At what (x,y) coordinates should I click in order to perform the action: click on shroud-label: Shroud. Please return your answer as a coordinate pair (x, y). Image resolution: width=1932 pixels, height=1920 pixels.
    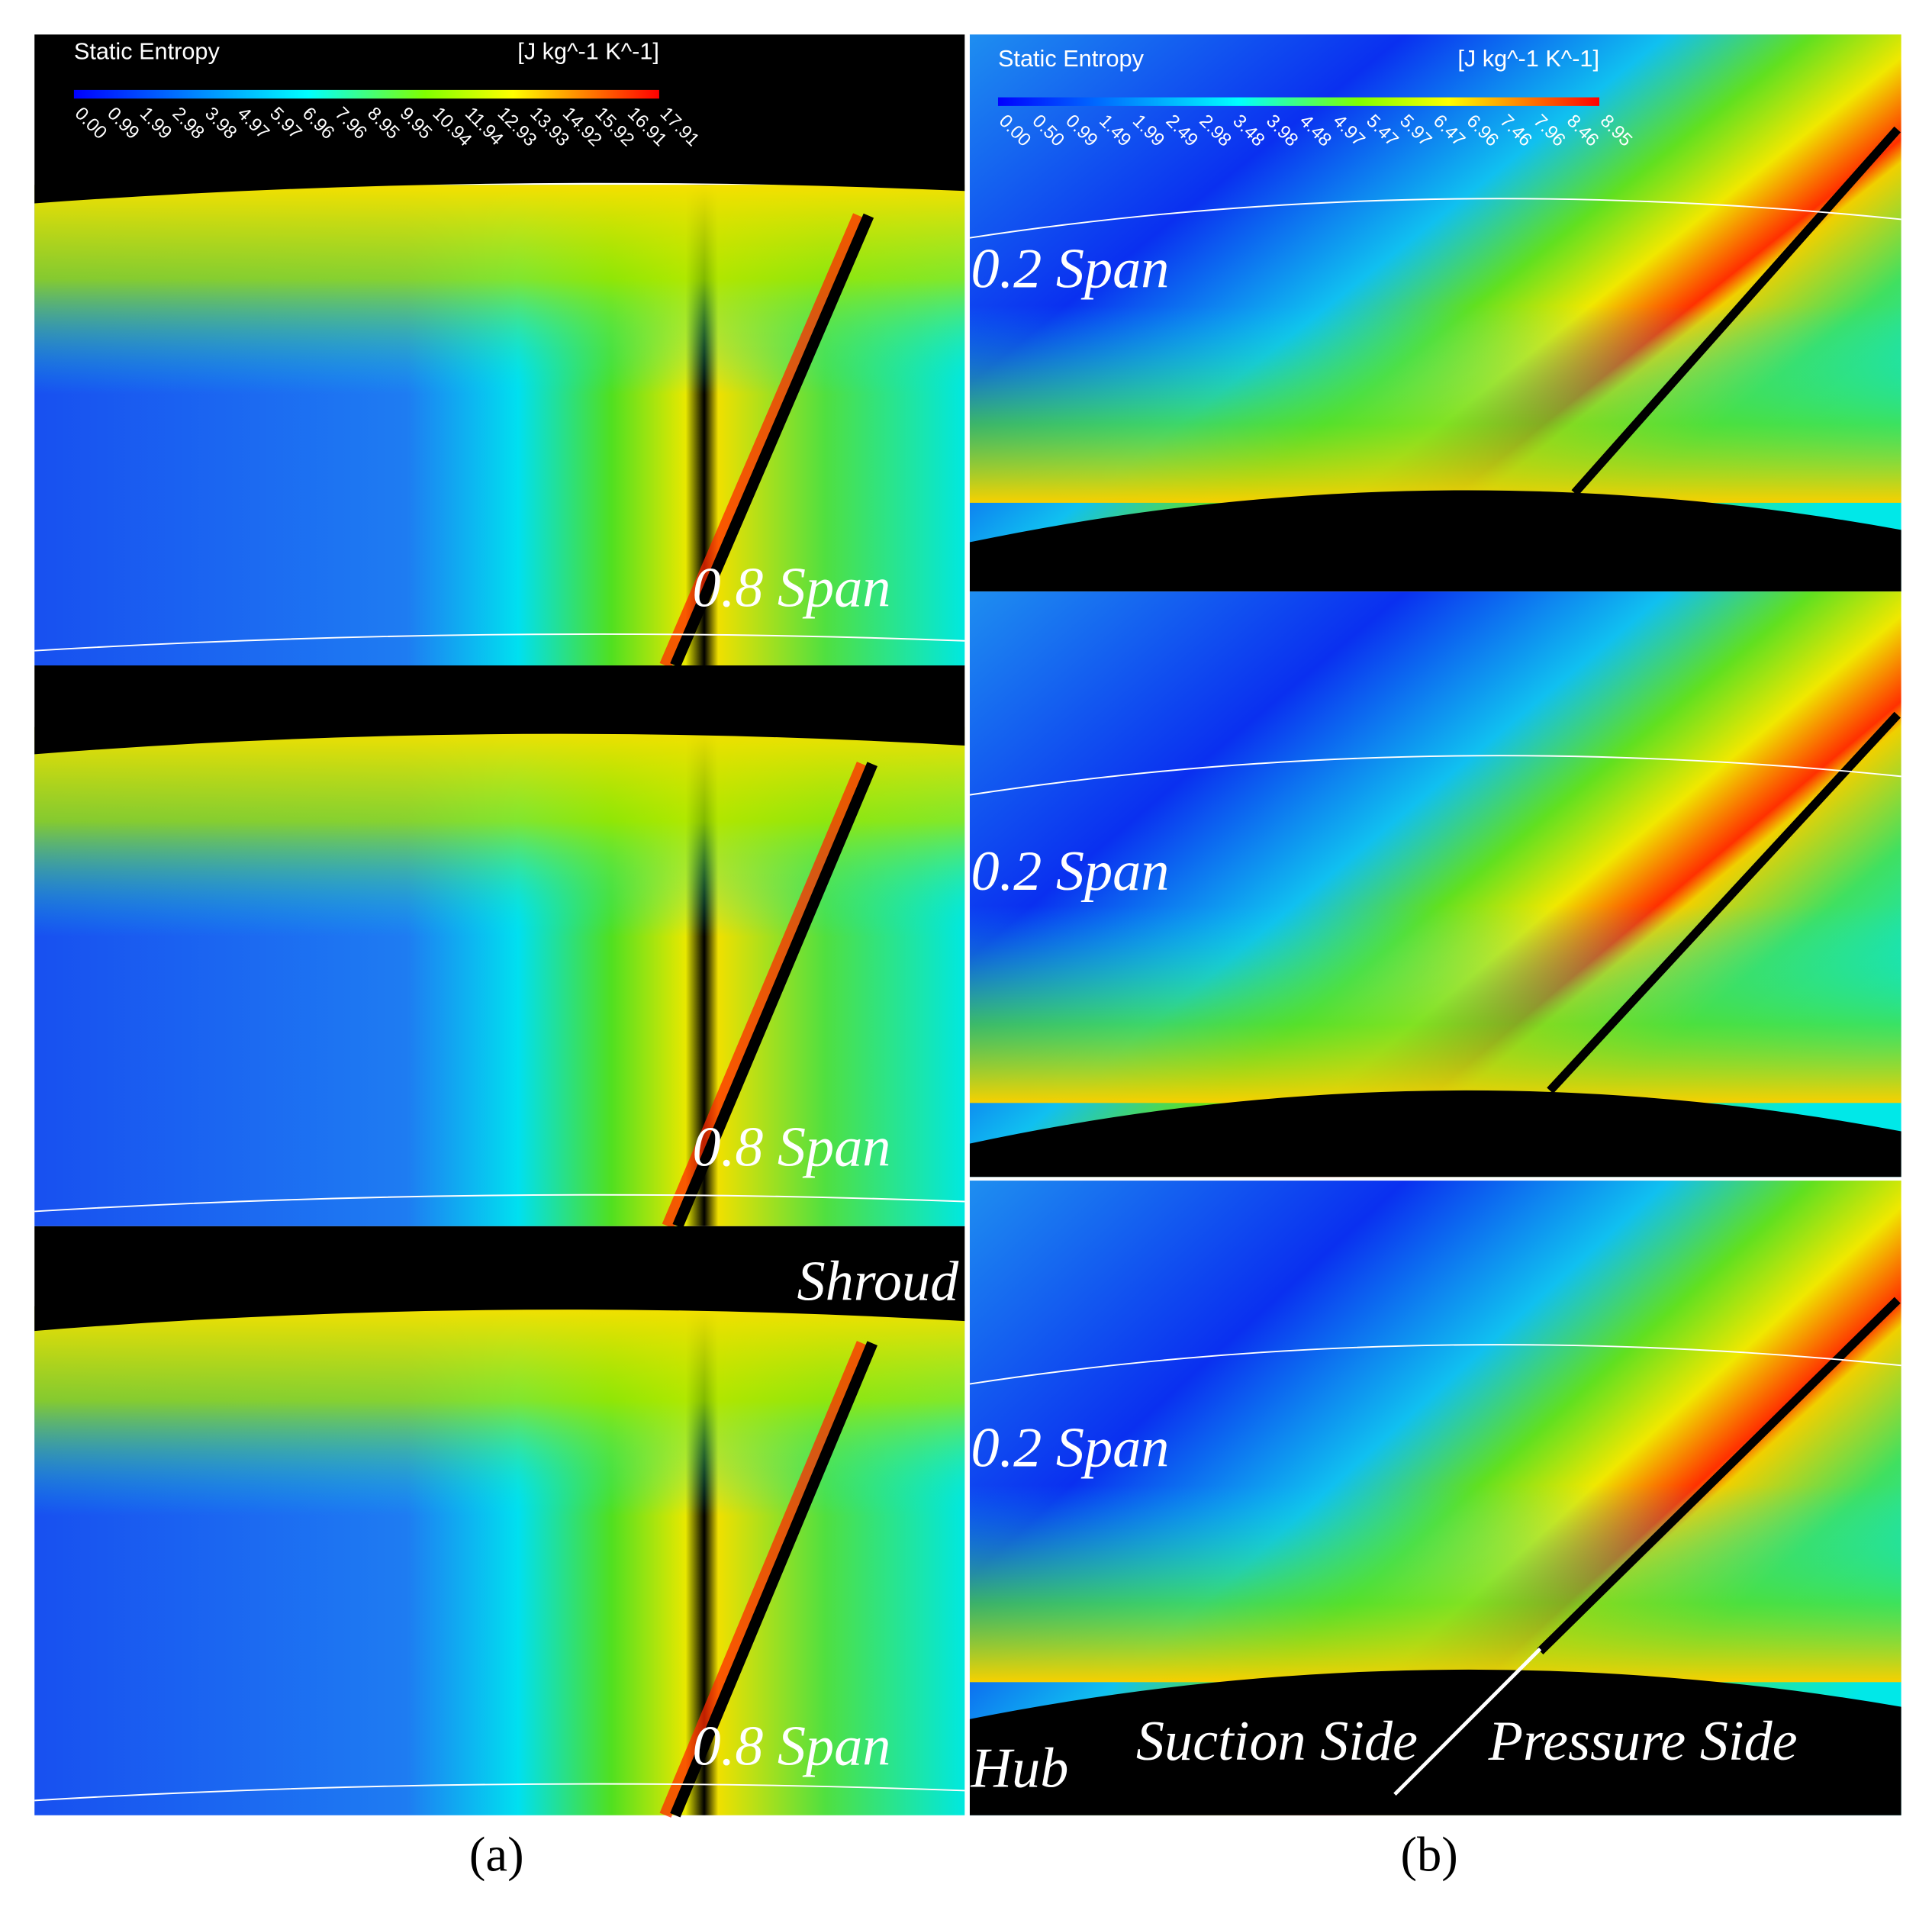
    Looking at the image, I should click on (878, 1282).